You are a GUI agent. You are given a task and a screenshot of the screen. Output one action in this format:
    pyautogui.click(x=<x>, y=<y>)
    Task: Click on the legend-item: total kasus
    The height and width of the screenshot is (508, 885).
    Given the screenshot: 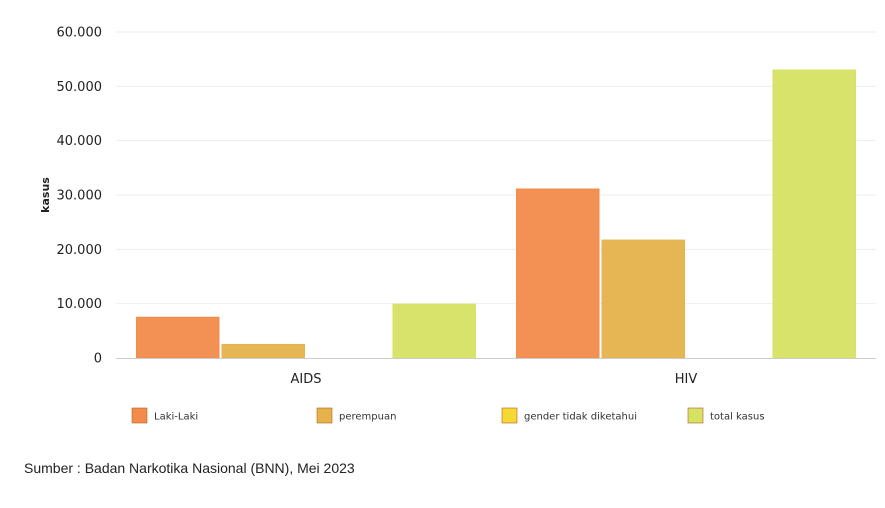 What is the action you would take?
    pyautogui.click(x=726, y=415)
    